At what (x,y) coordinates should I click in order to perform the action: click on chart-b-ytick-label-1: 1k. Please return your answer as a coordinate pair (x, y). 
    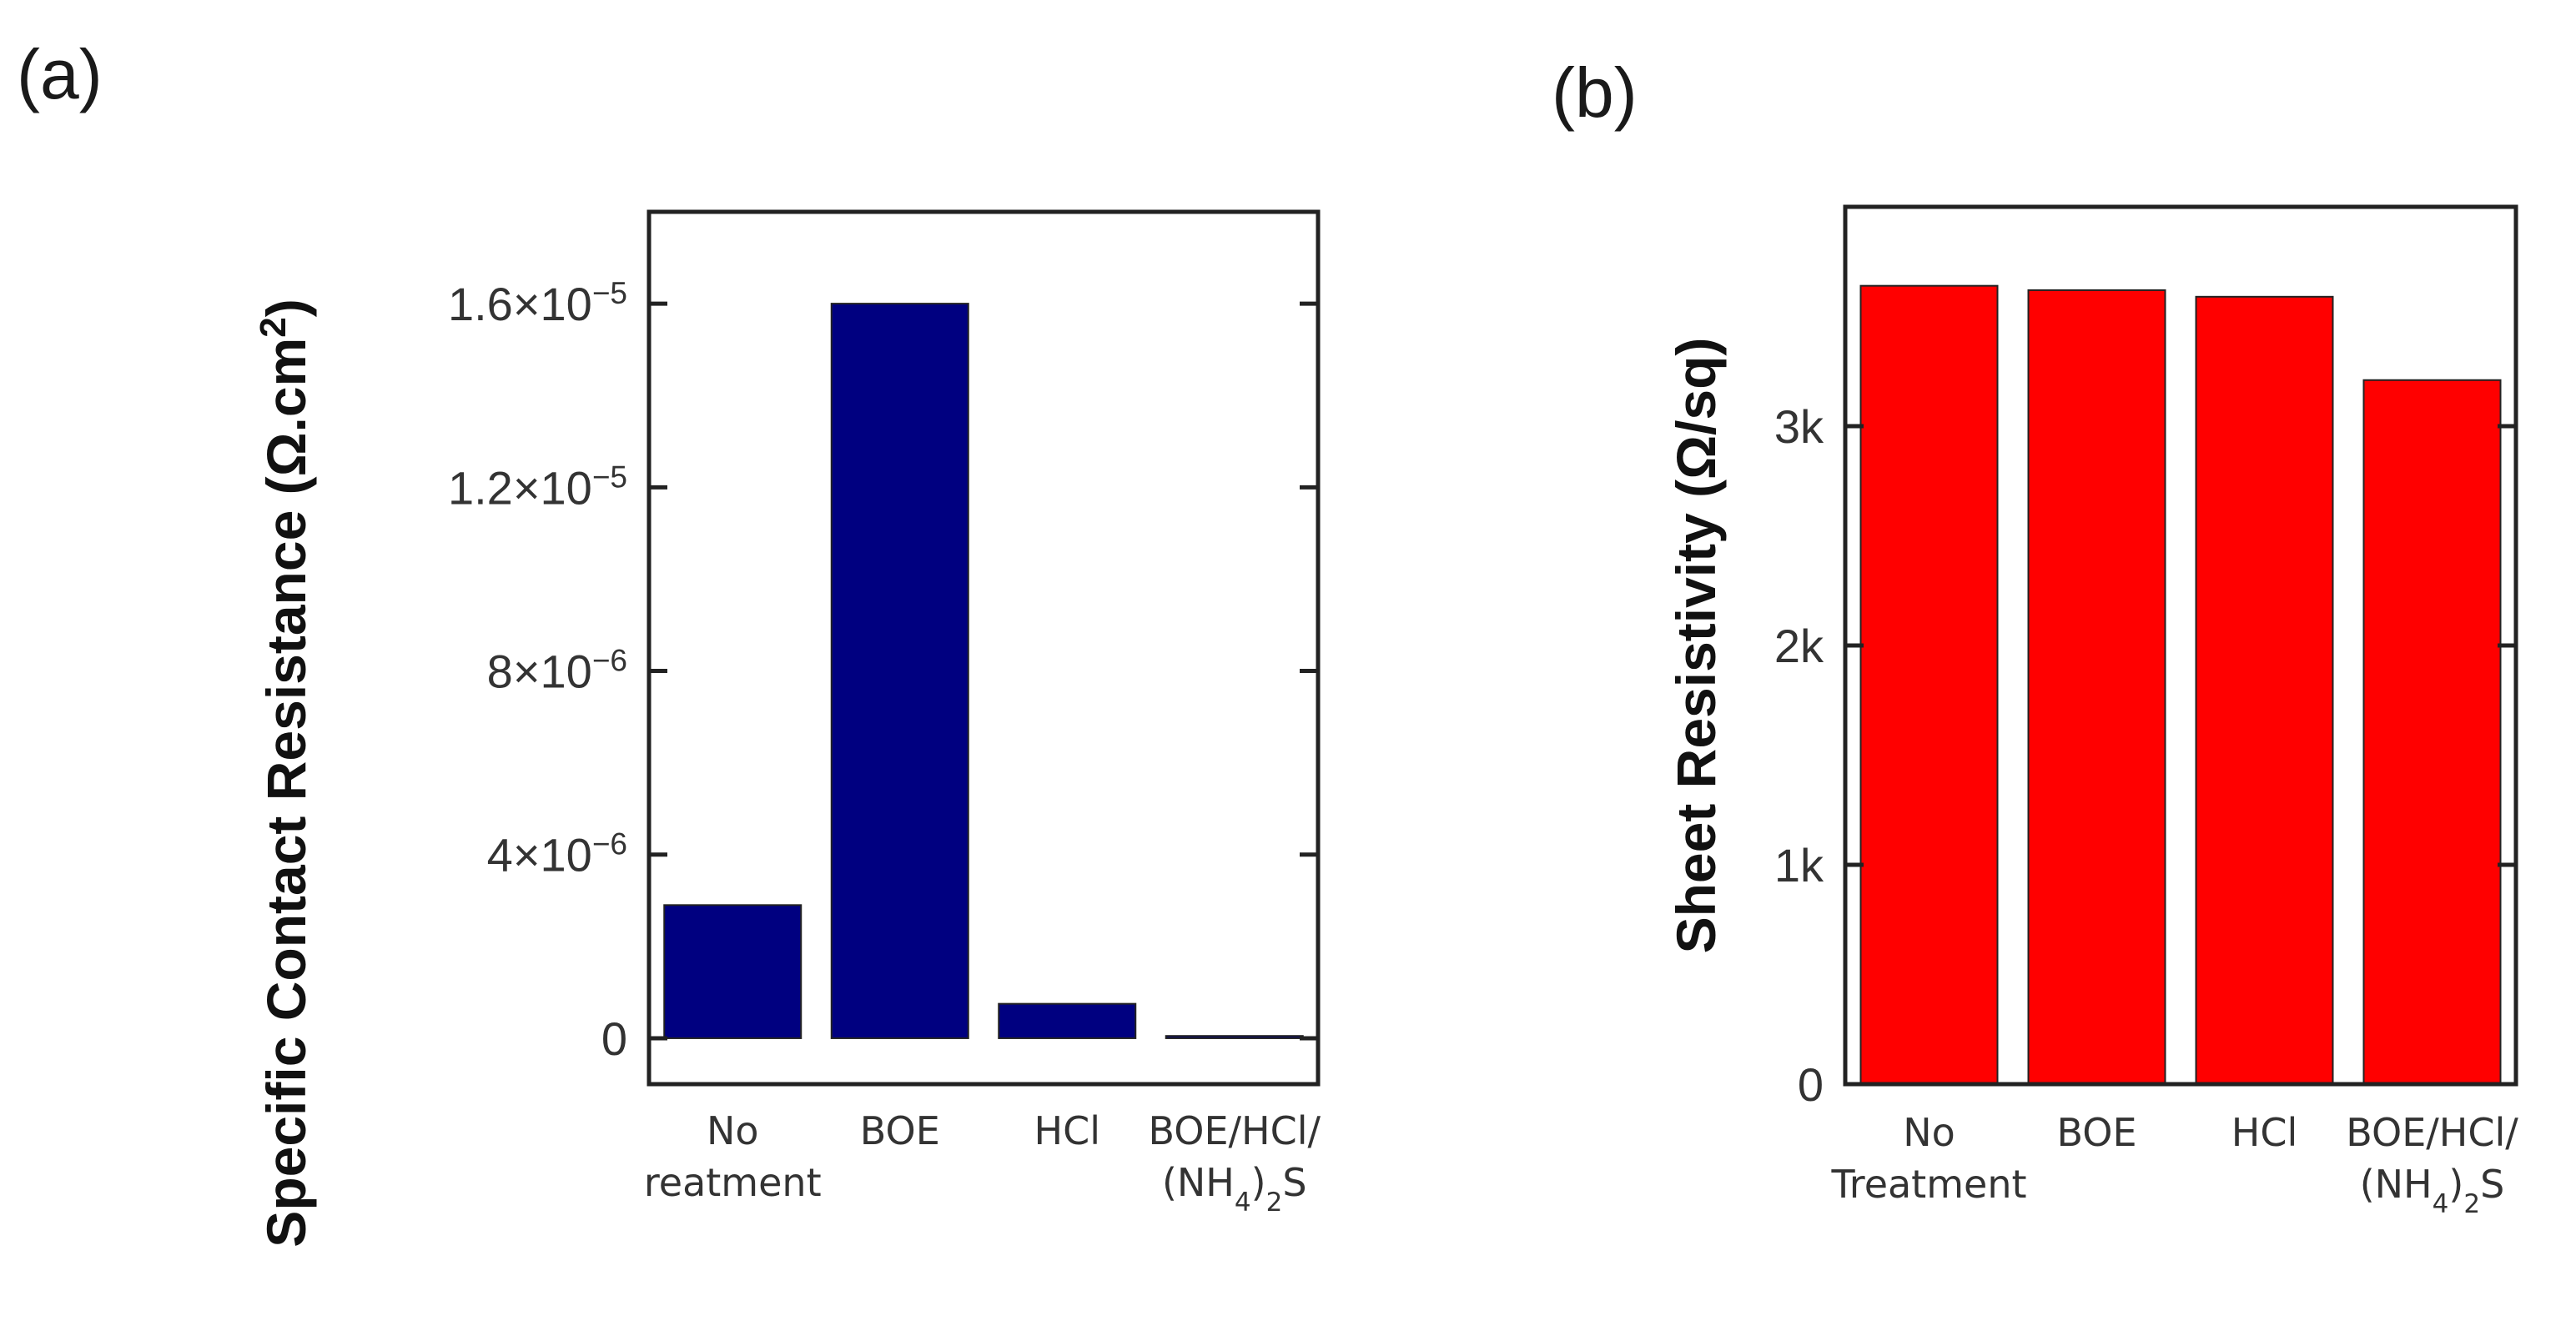
    Looking at the image, I should click on (1799, 865).